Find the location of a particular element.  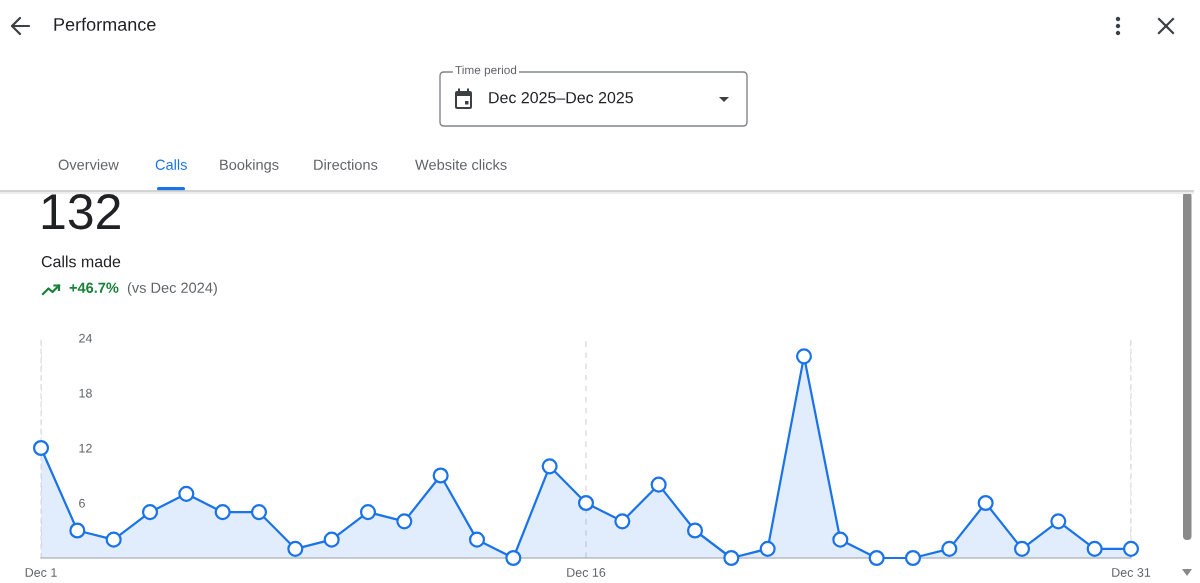

y-tick-label: 18 is located at coordinates (85, 393).